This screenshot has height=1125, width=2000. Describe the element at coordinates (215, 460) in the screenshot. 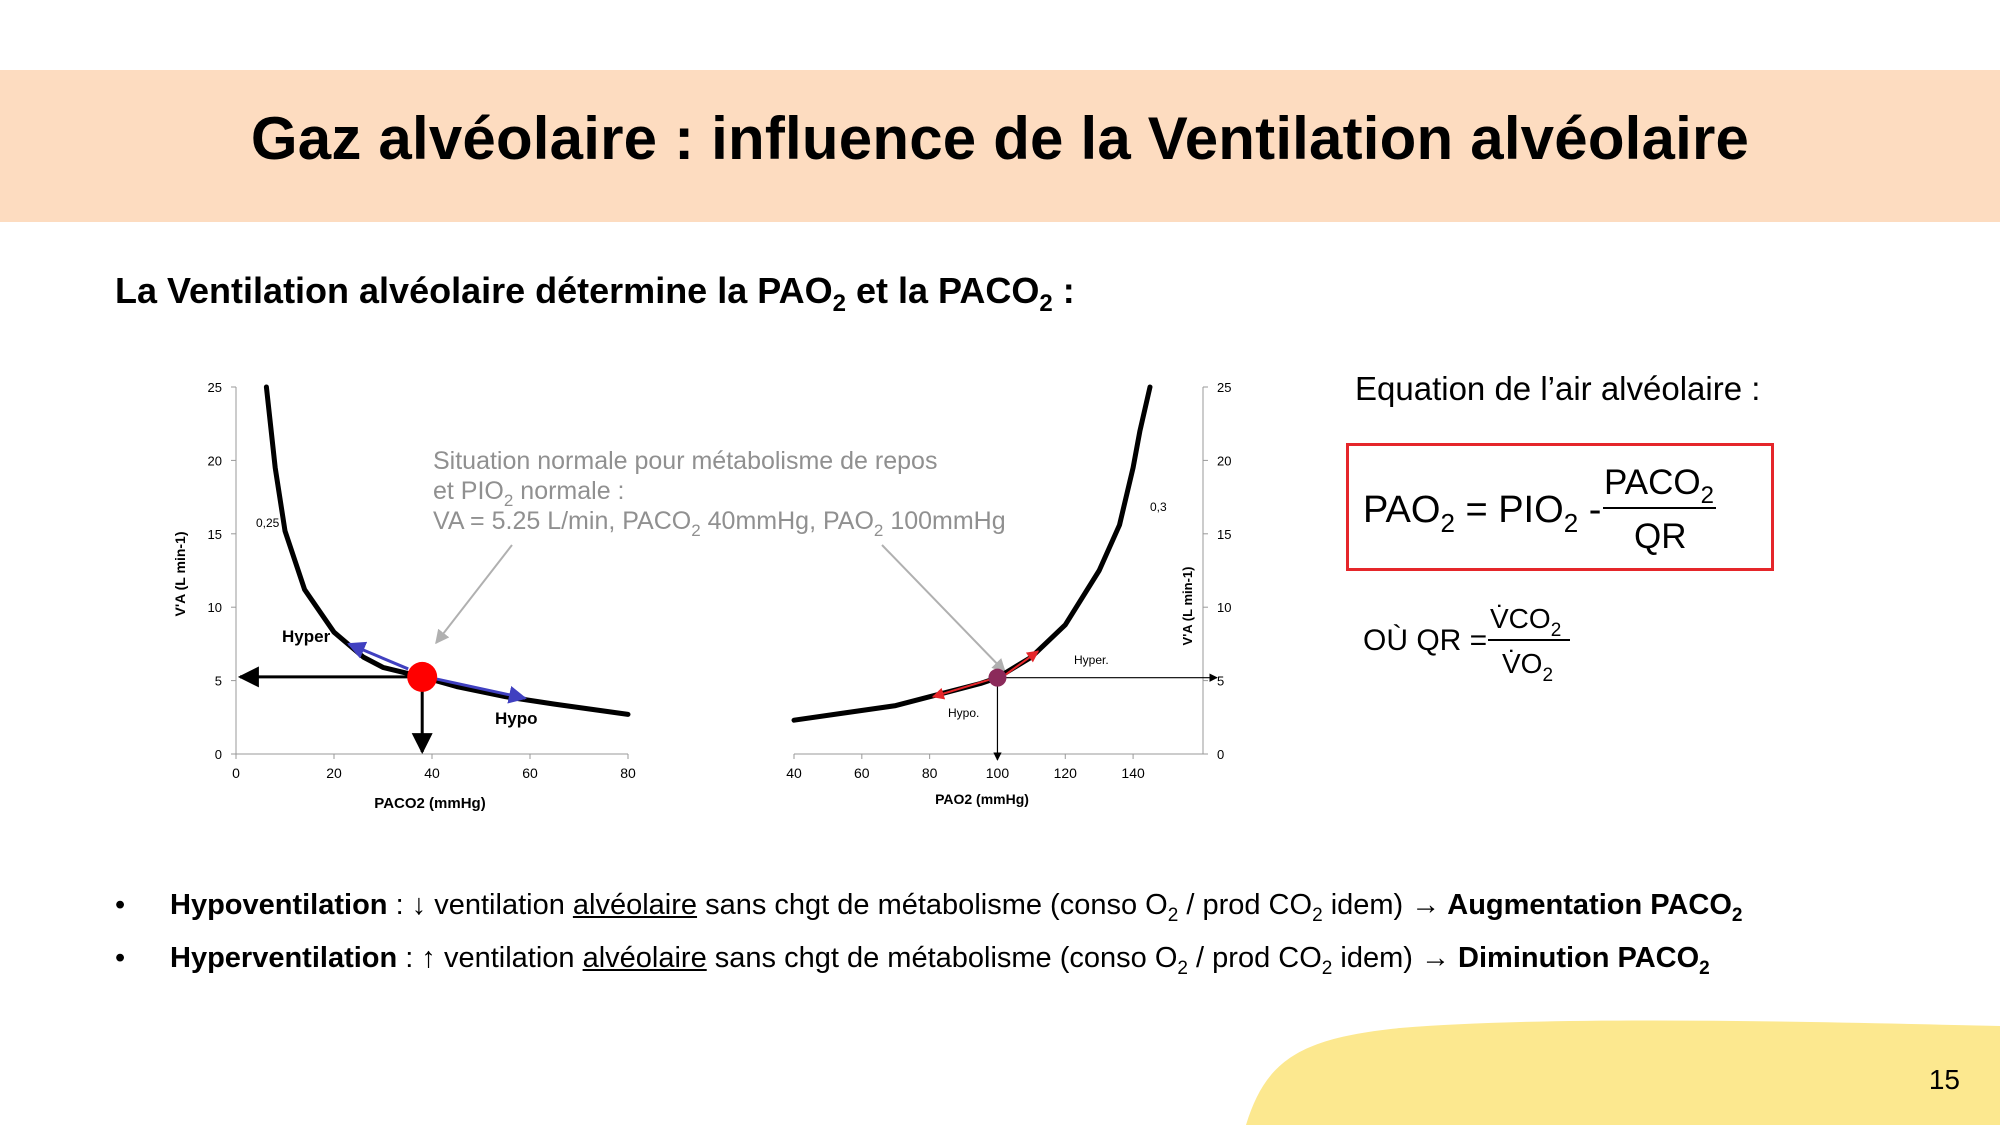

I see `chart1-y-tick-label: 20` at that location.